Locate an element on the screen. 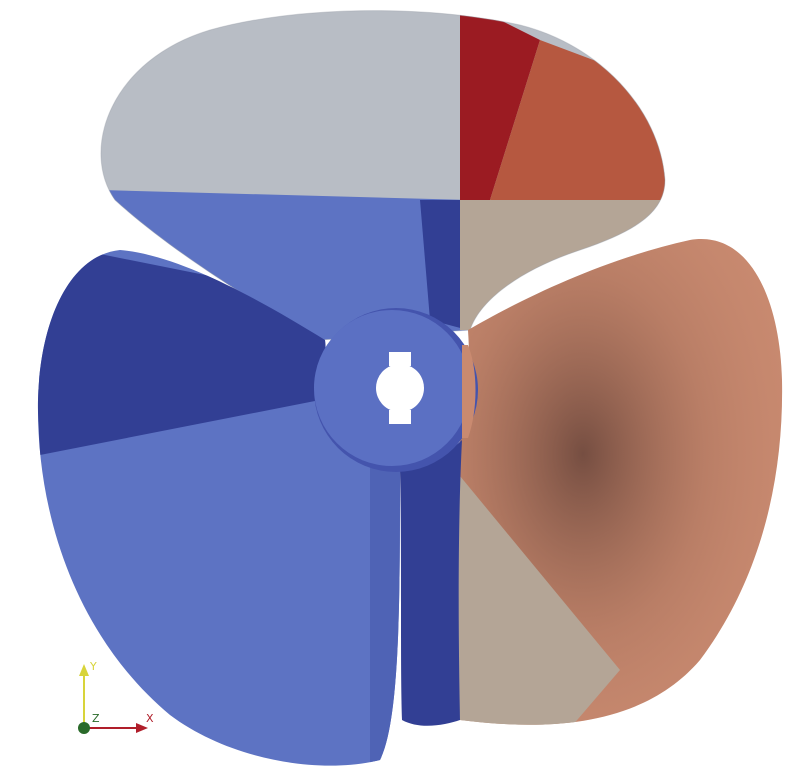  propeller-hub is located at coordinates (396, 390).